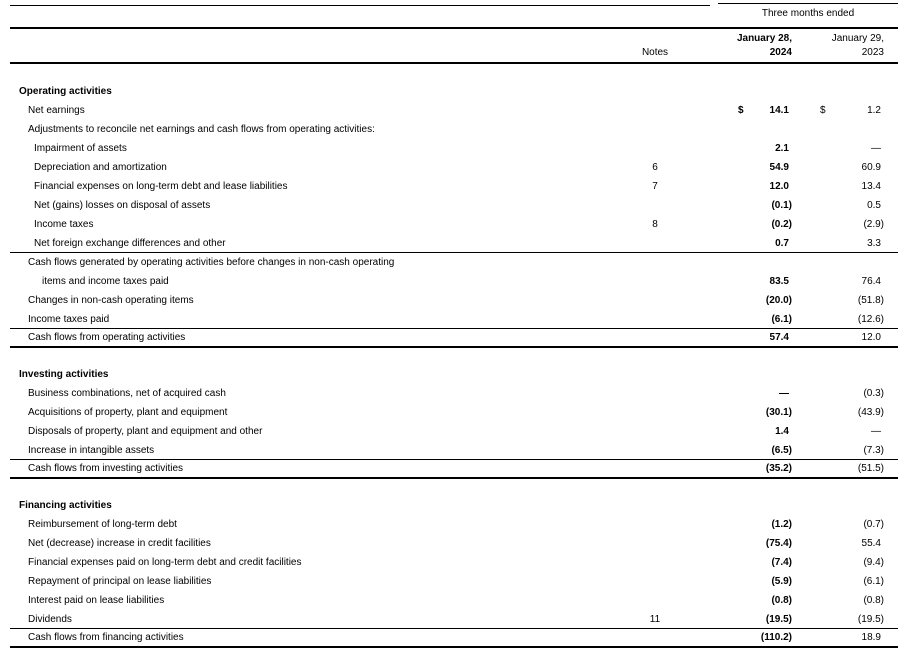 This screenshot has width=905, height=654. Describe the element at coordinates (782, 243) in the screenshot. I see `value-2024: 0.7` at that location.